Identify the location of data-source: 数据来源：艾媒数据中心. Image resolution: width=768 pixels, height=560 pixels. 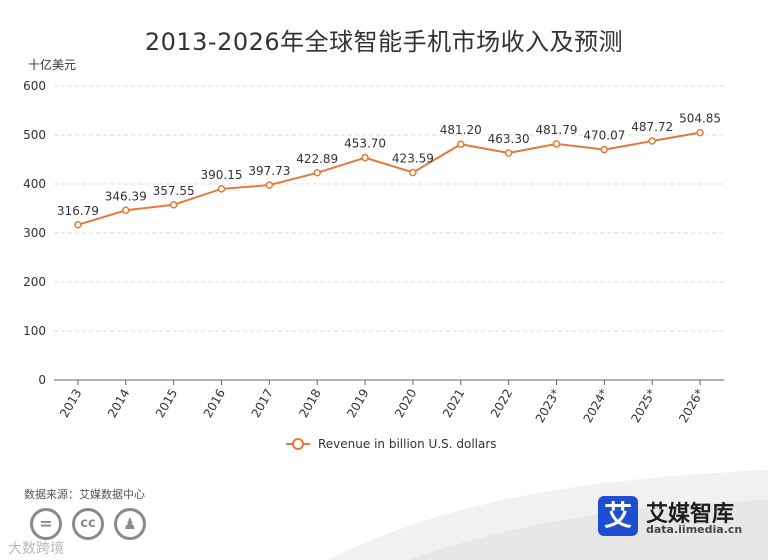
(84, 494).